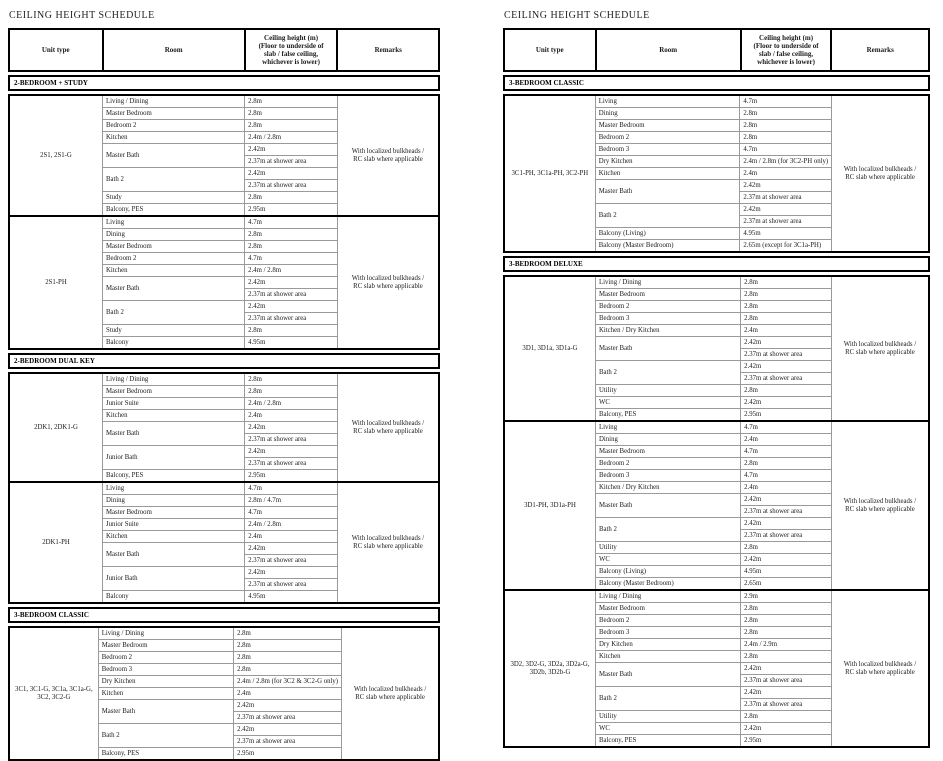 The height and width of the screenshot is (761, 943). What do you see at coordinates (716, 264) in the screenshot?
I see `section-header: 3-BEDROOM DELUXE` at bounding box center [716, 264].